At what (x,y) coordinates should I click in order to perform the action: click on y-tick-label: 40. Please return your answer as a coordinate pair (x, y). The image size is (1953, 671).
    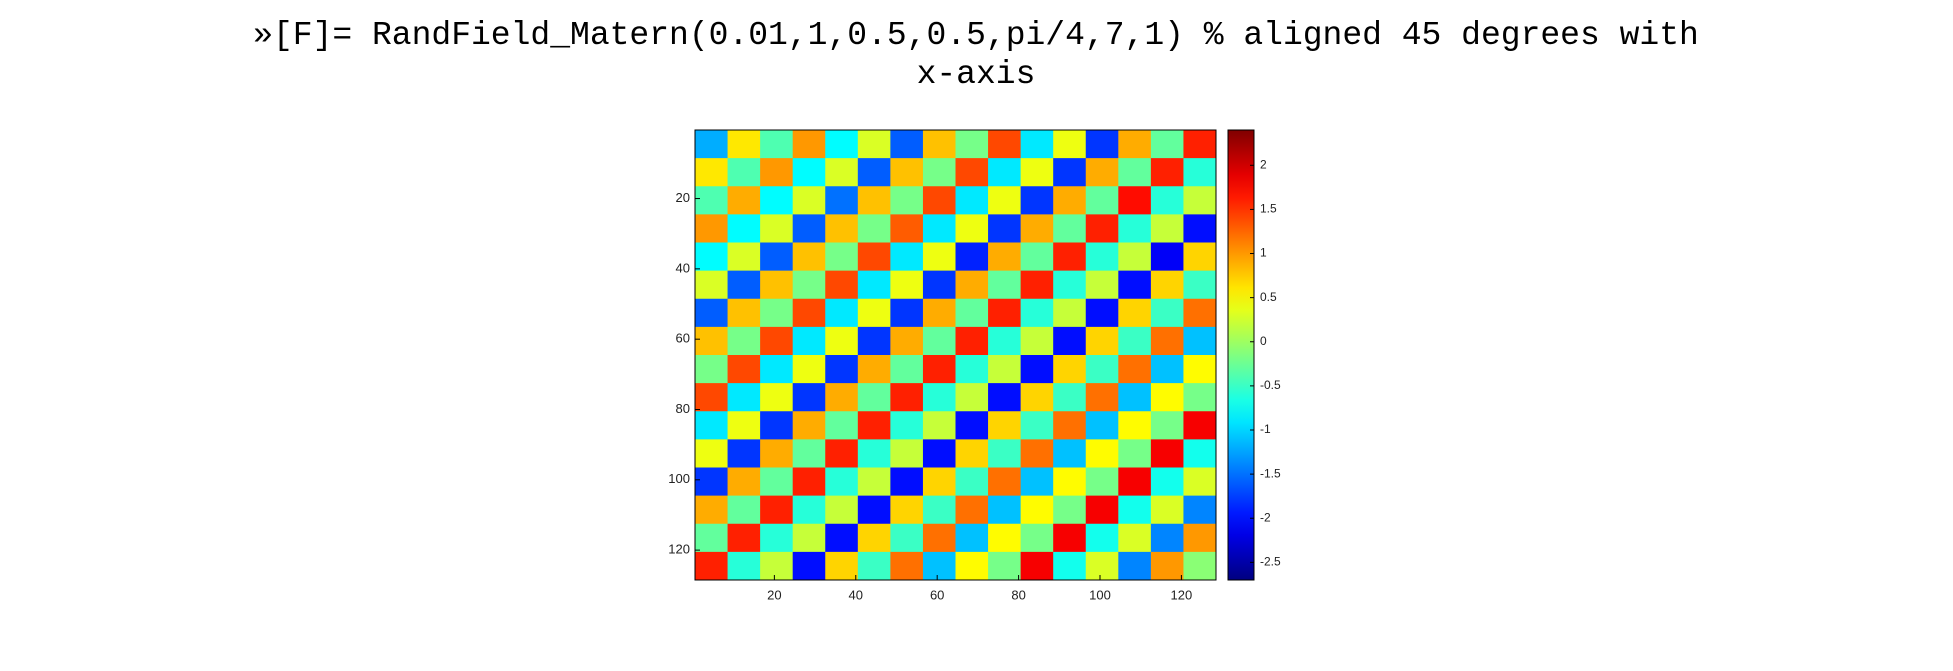
    Looking at the image, I should click on (683, 267).